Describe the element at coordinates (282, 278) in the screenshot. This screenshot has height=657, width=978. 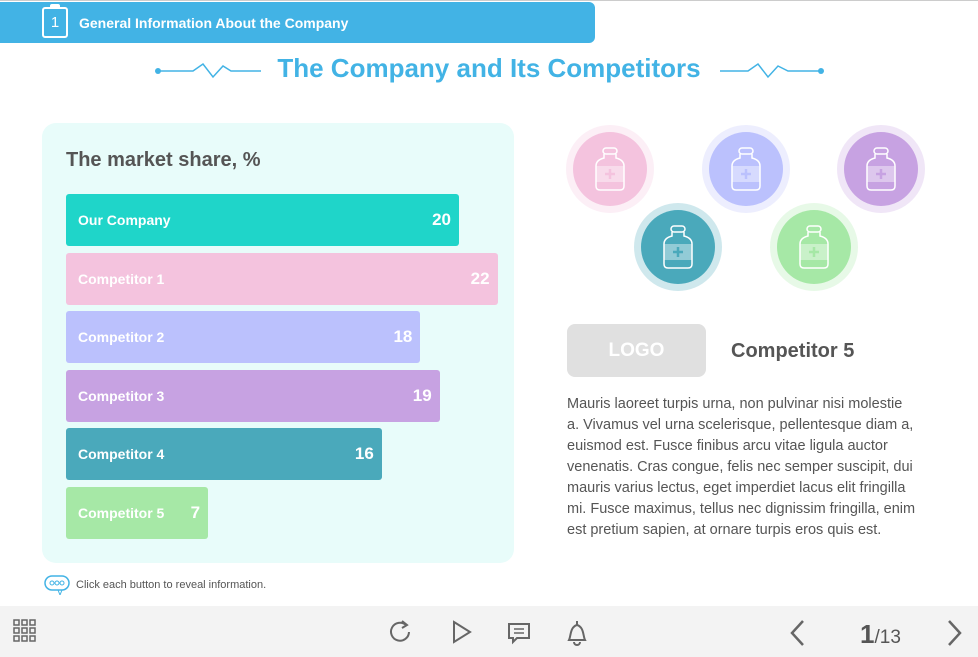
I see `bar-competitor-1: Competitor 1 22` at that location.